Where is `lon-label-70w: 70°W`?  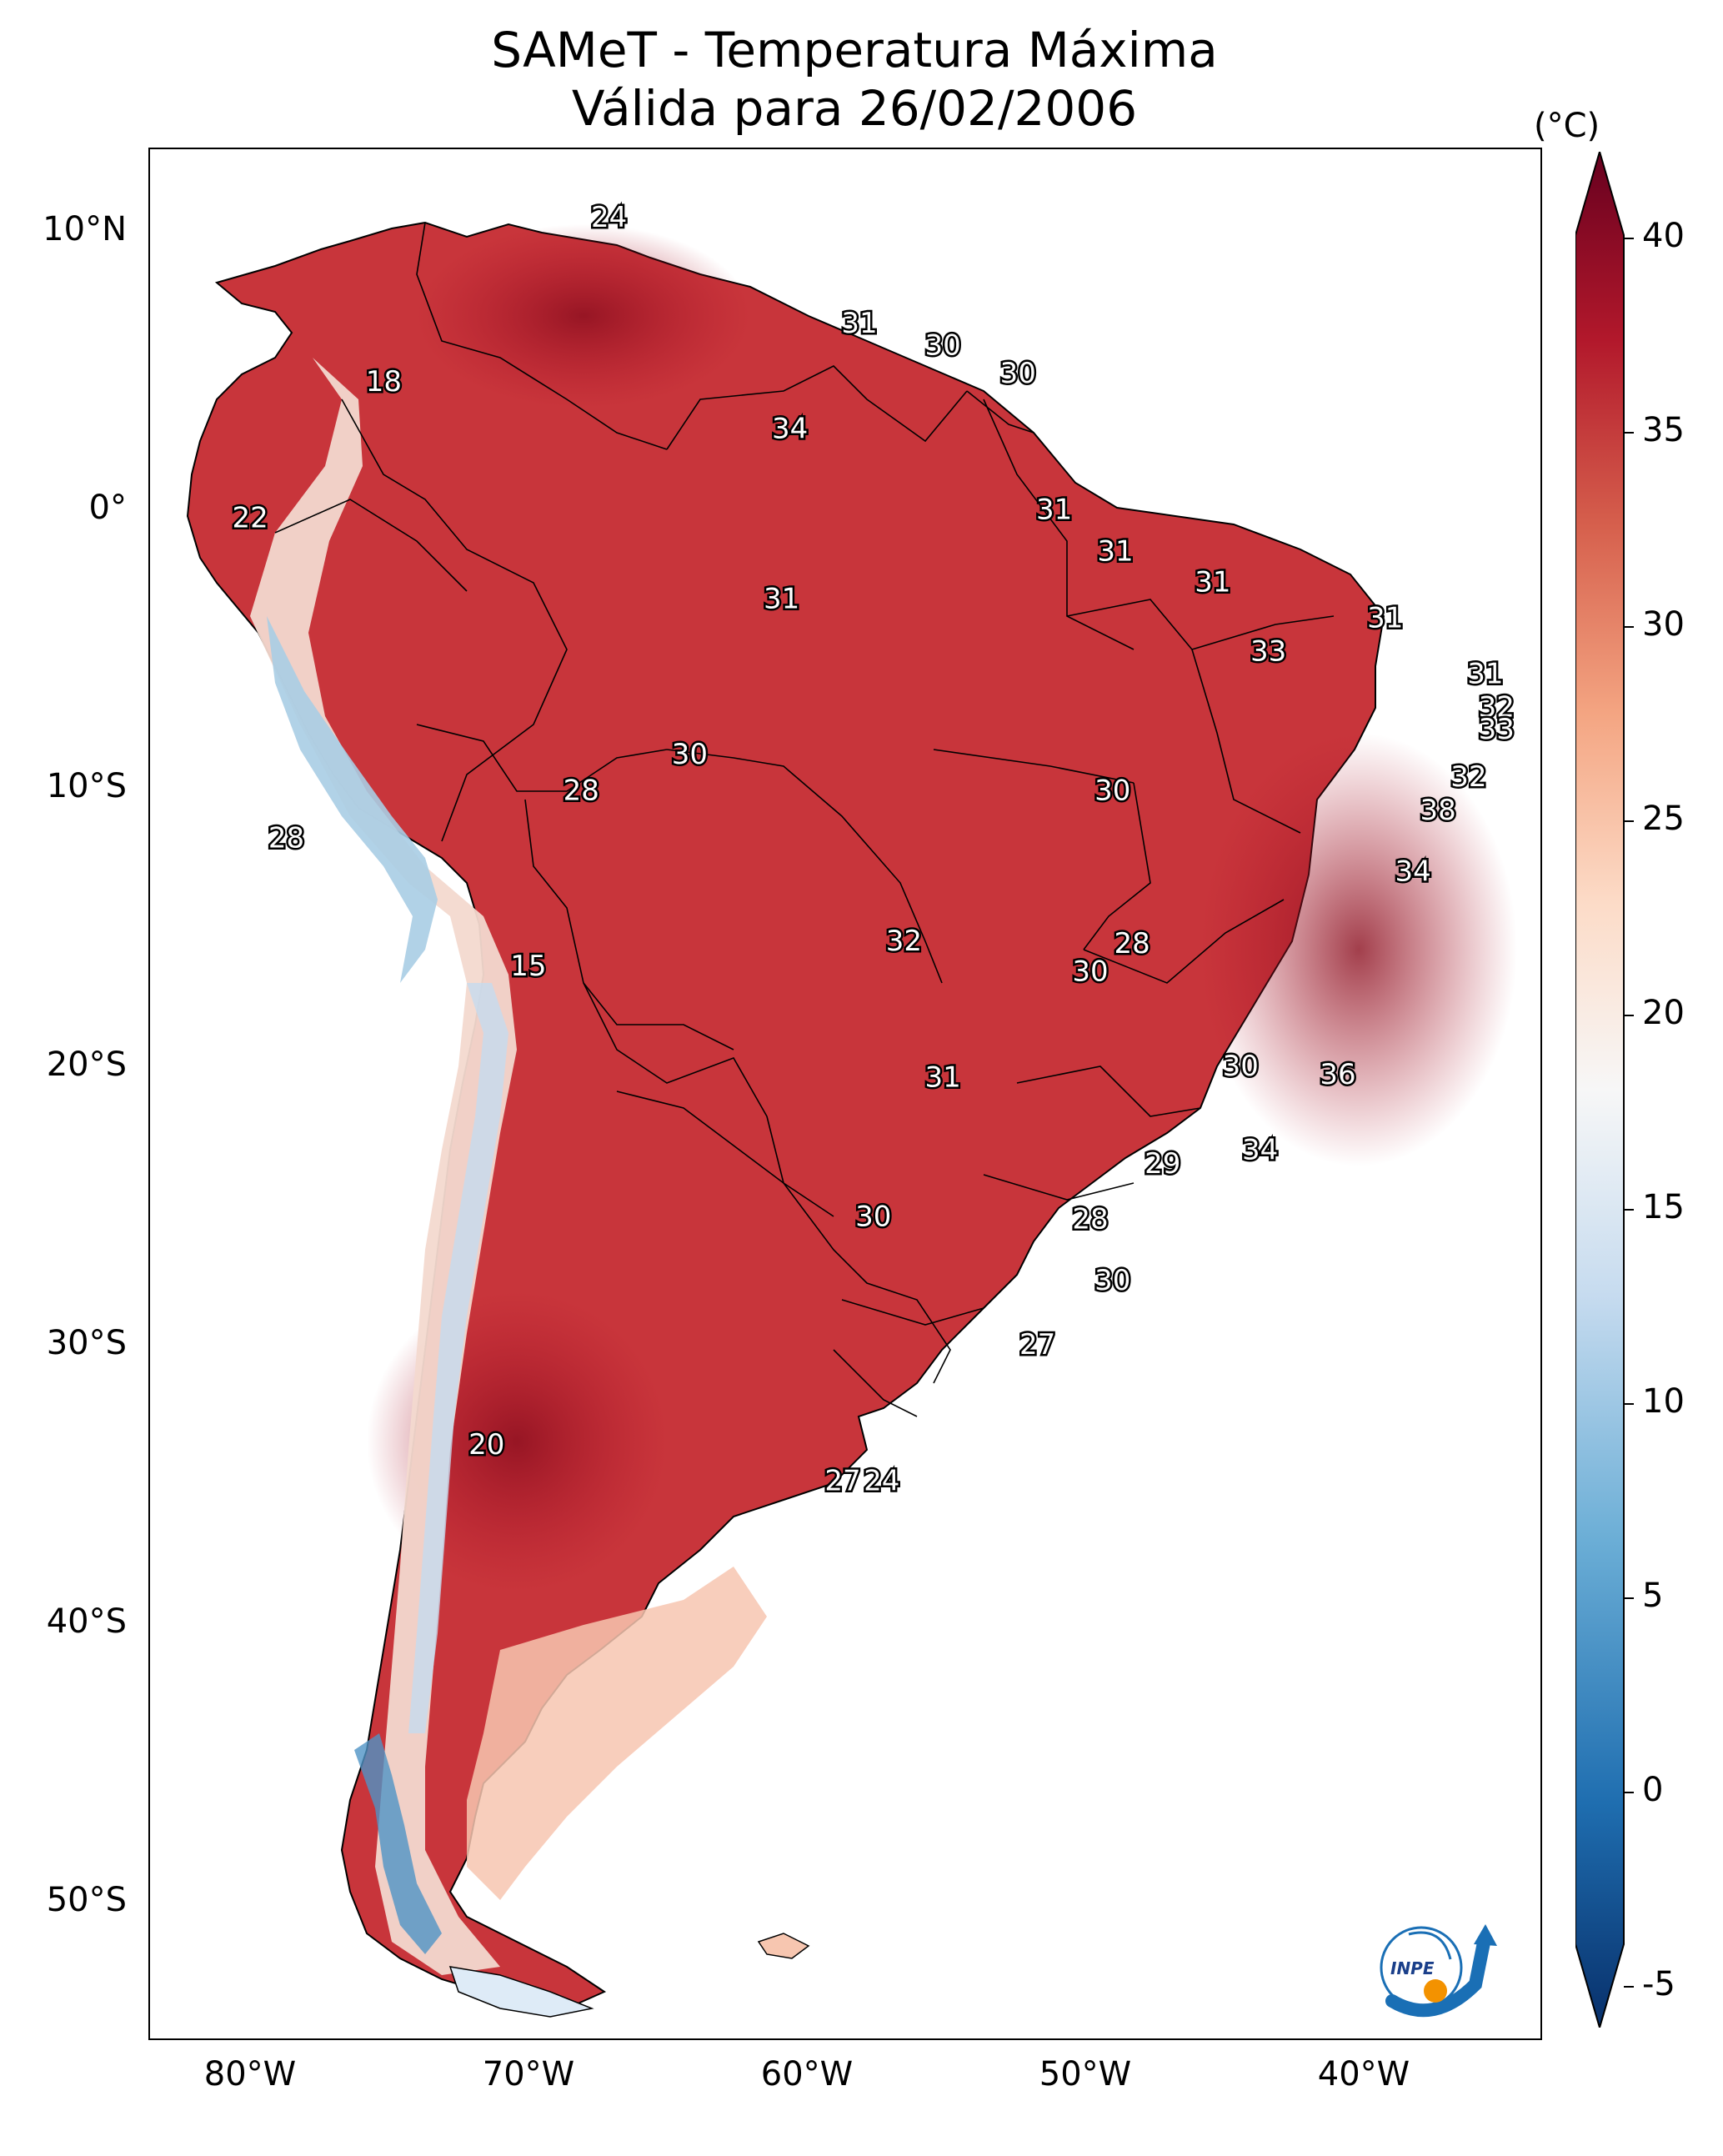 lon-label-70w: 70°W is located at coordinates (528, 2074).